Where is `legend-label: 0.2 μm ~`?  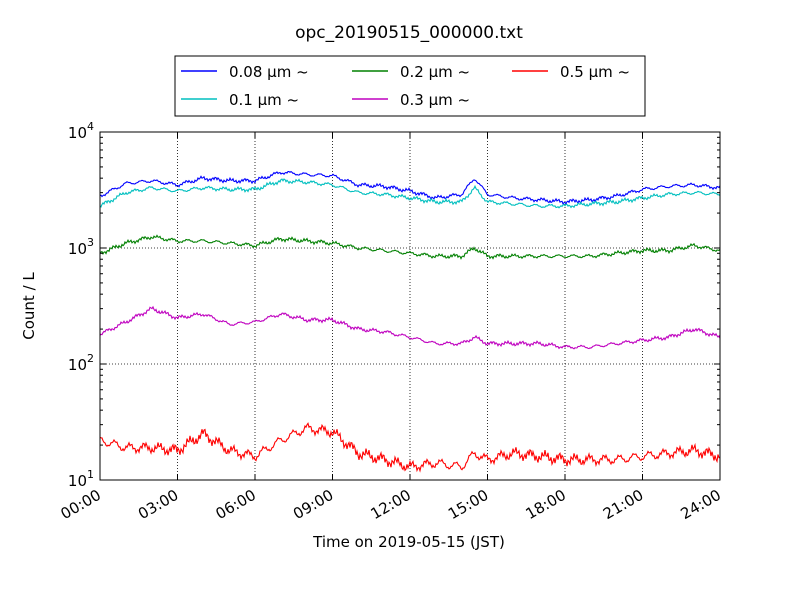
legend-label: 0.2 μm ~ is located at coordinates (435, 72).